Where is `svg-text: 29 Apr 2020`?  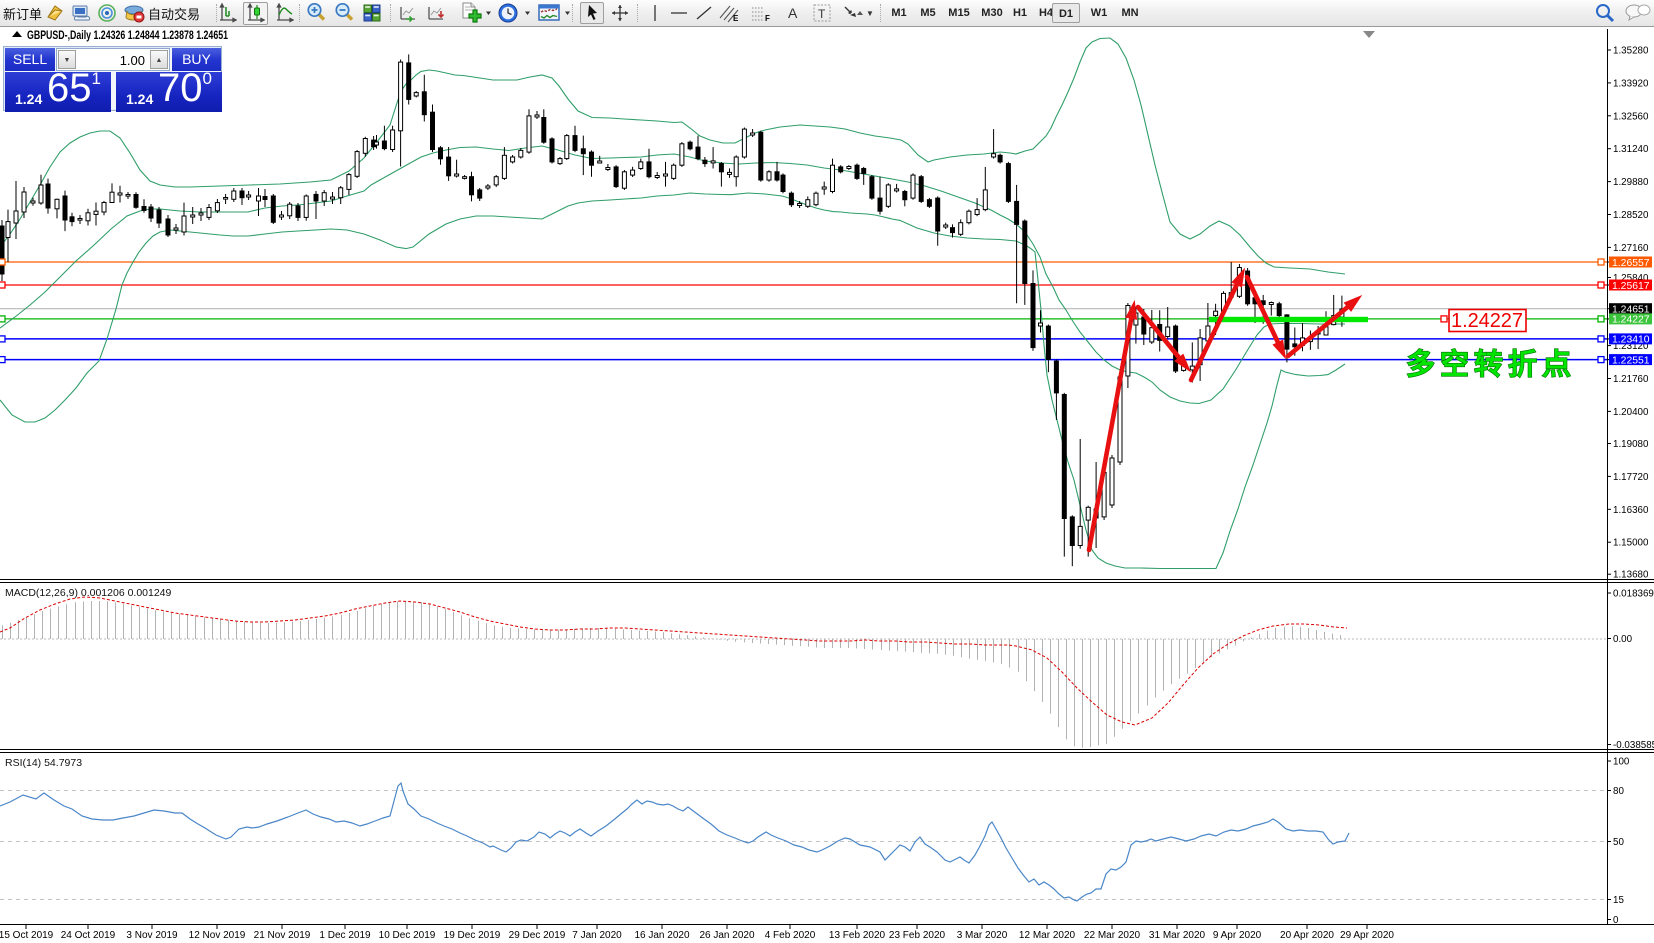 svg-text: 29 Apr 2020 is located at coordinates (1367, 935).